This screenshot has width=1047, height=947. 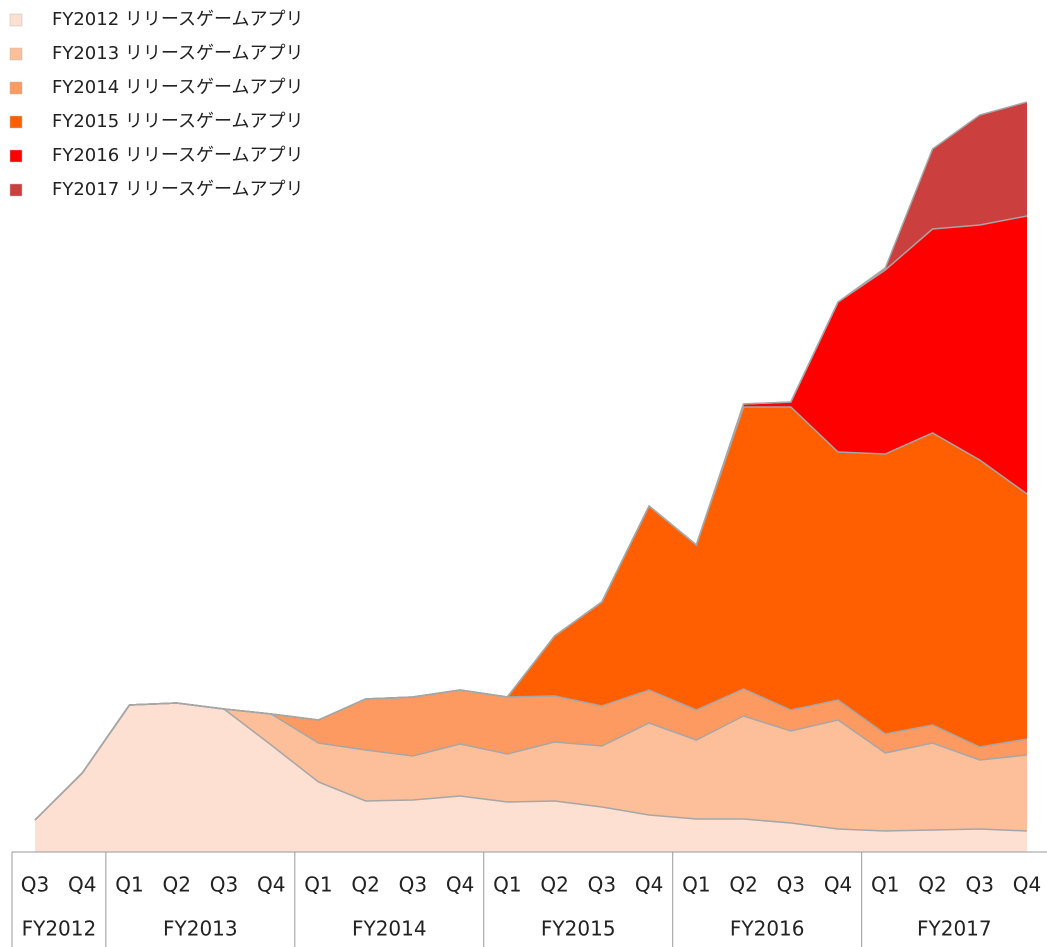 I want to click on legend-label: FY2012 リリースゲームアプリ, so click(x=177, y=19).